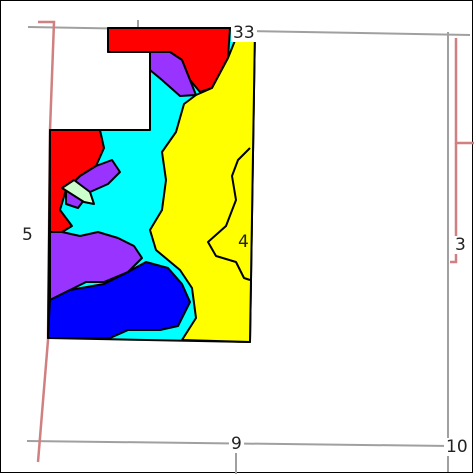 This screenshot has width=474, height=474. I want to click on section-label-10: 10, so click(457, 447).